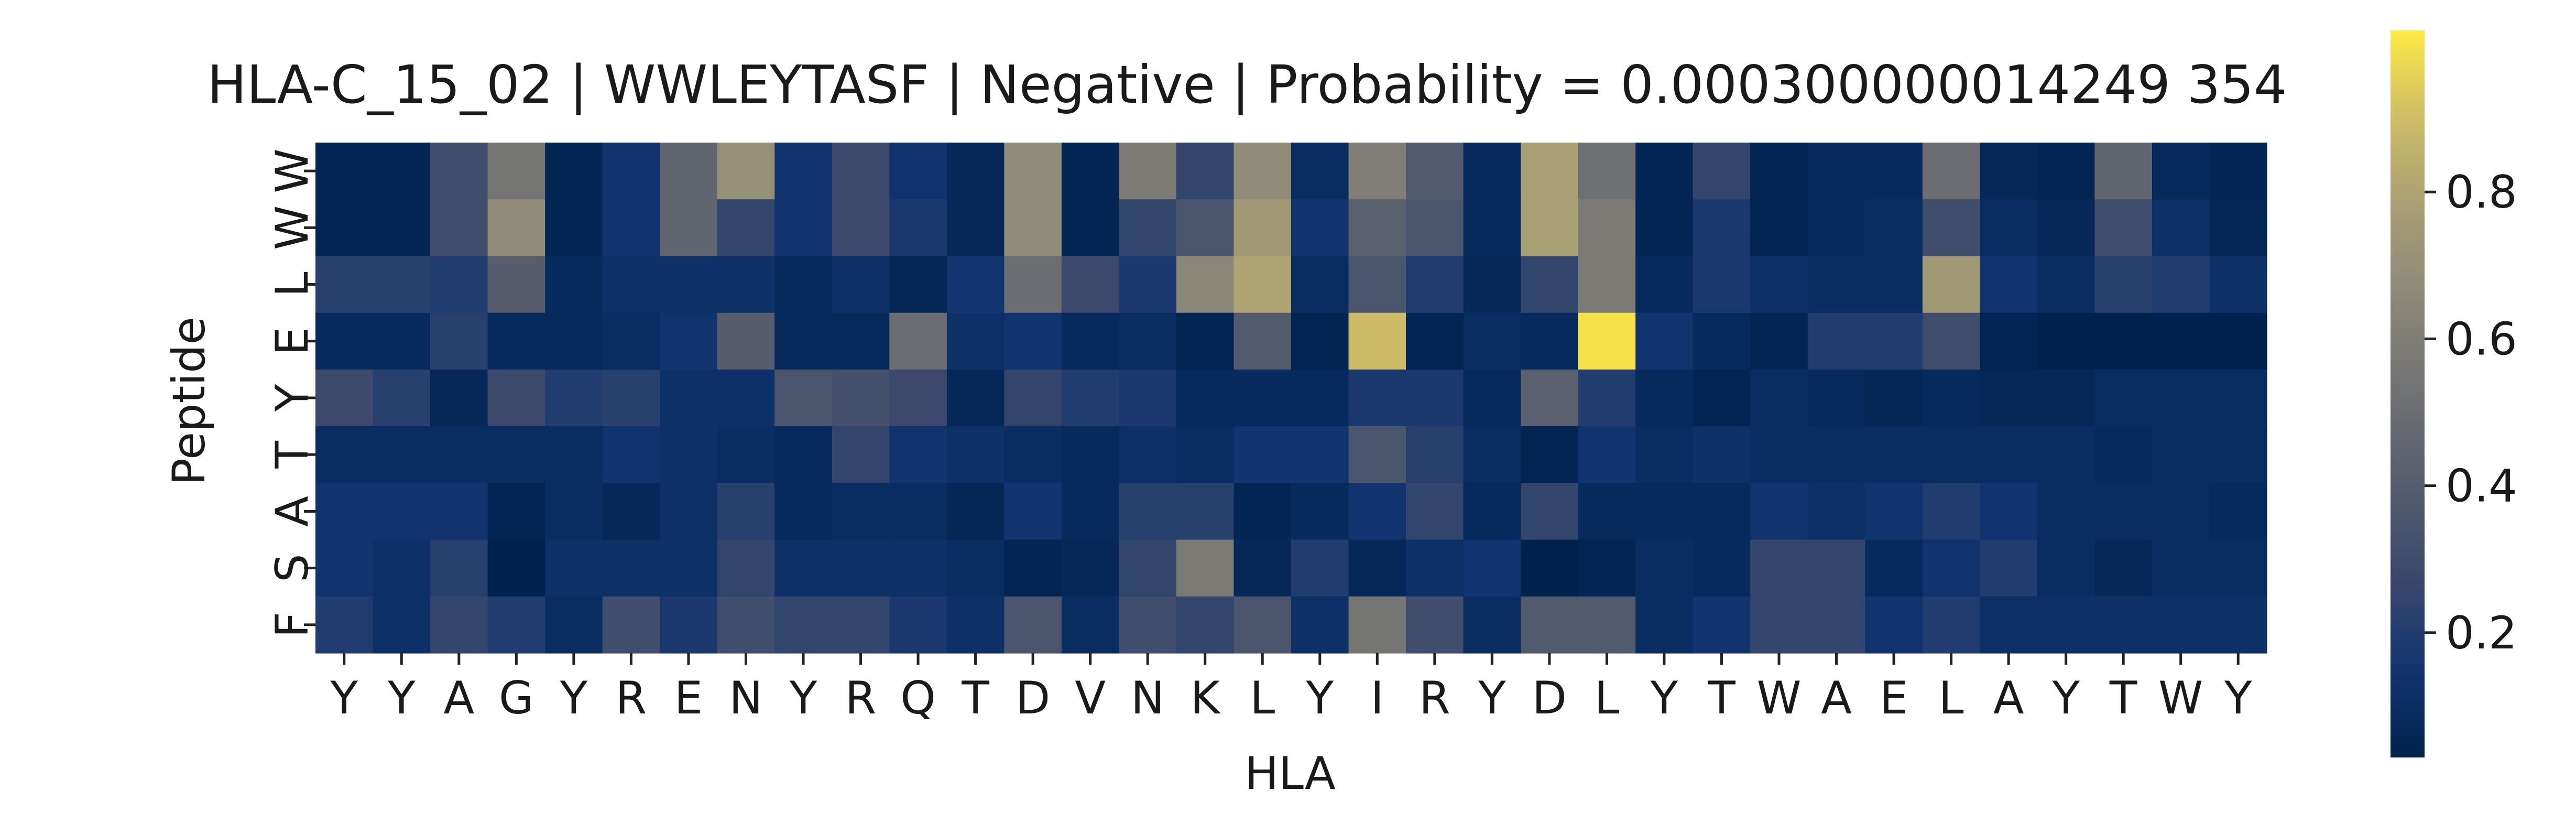  What do you see at coordinates (292, 624) in the screenshot?
I see `y-tick-label: F` at bounding box center [292, 624].